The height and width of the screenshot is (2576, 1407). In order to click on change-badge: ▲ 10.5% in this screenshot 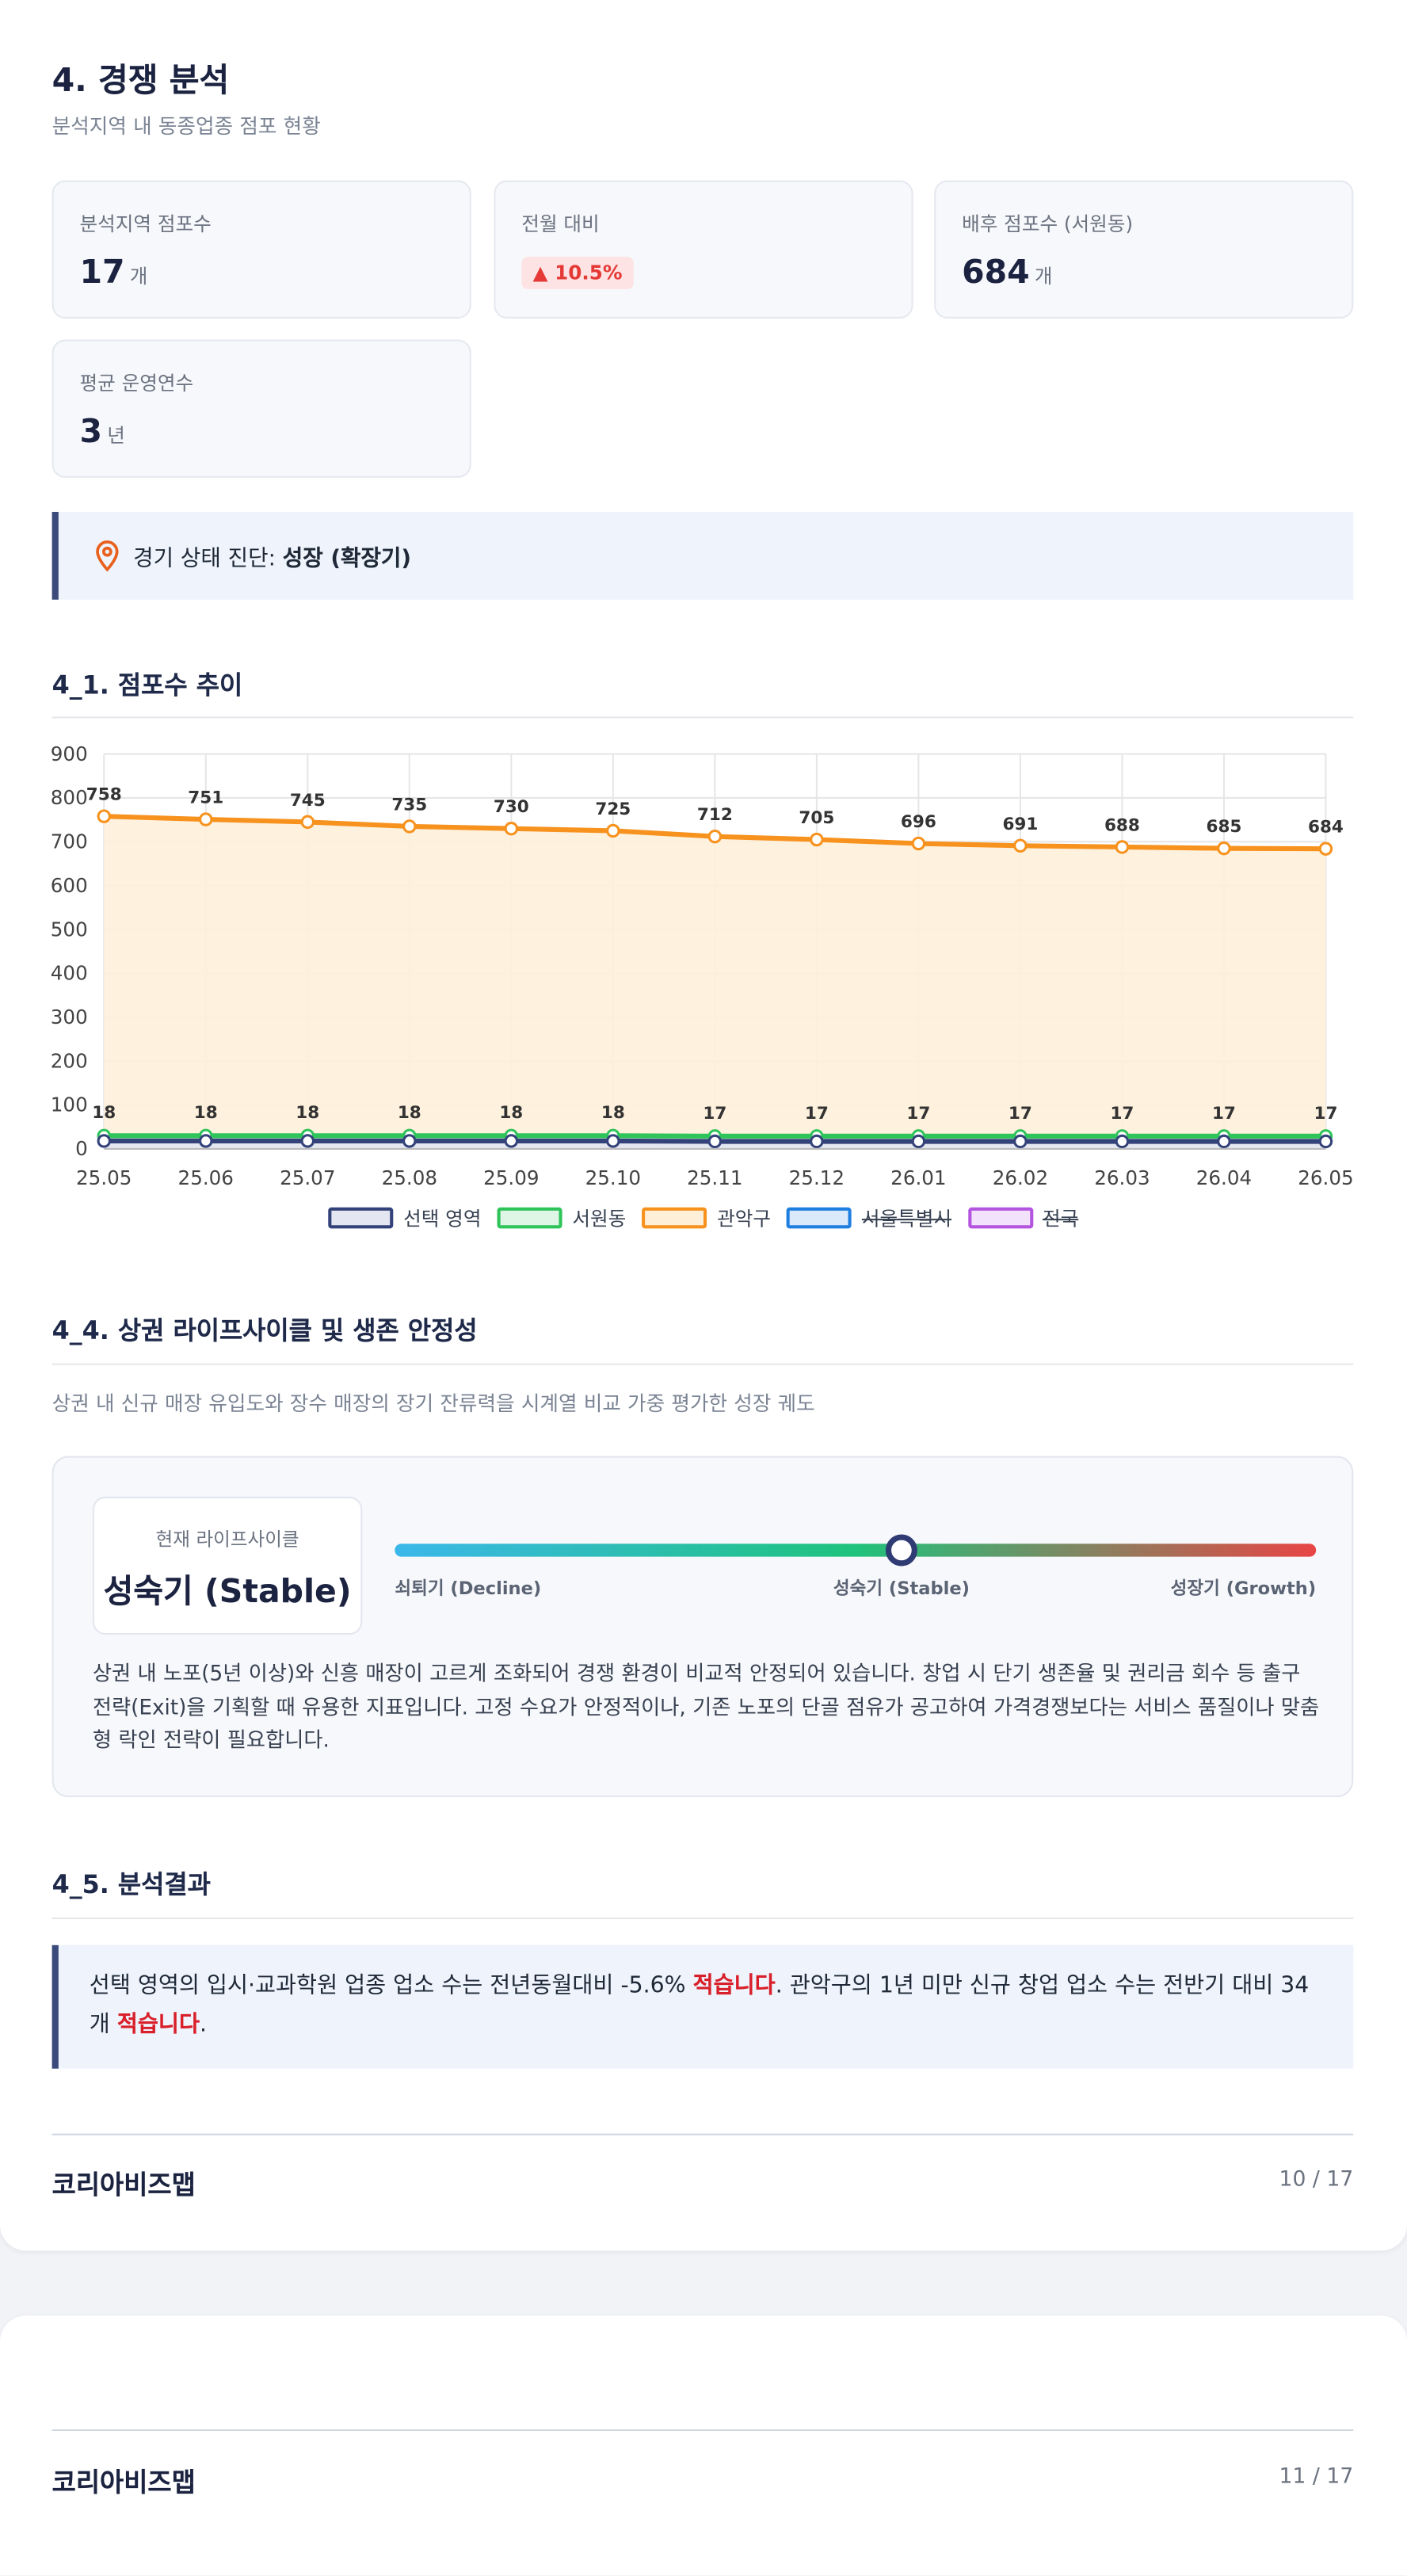, I will do `click(577, 273)`.